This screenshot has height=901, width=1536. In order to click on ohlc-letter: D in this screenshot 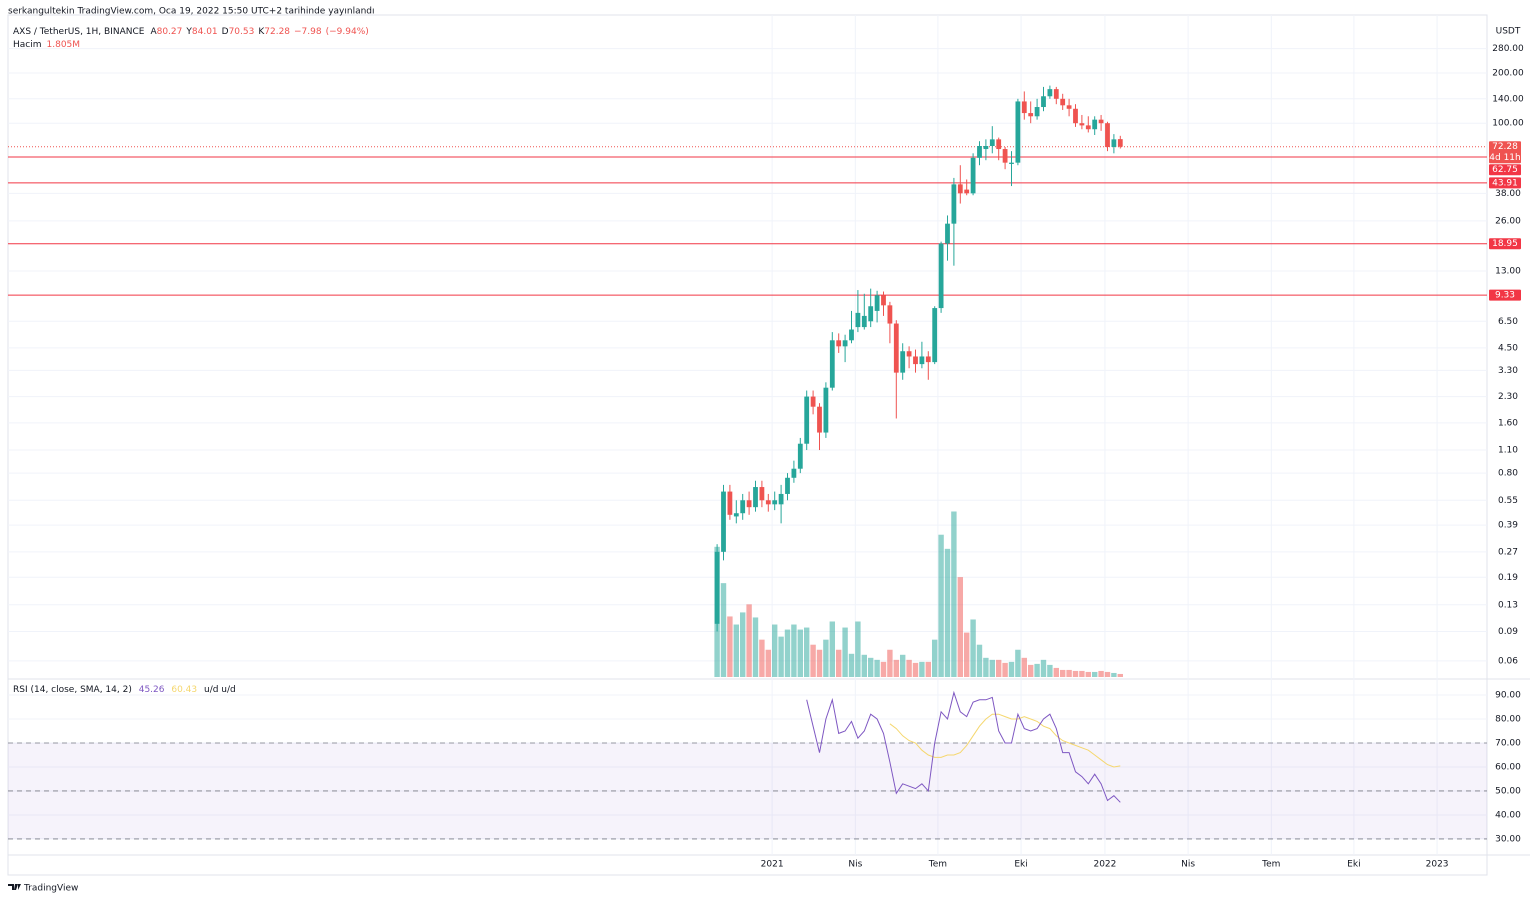, I will do `click(225, 32)`.